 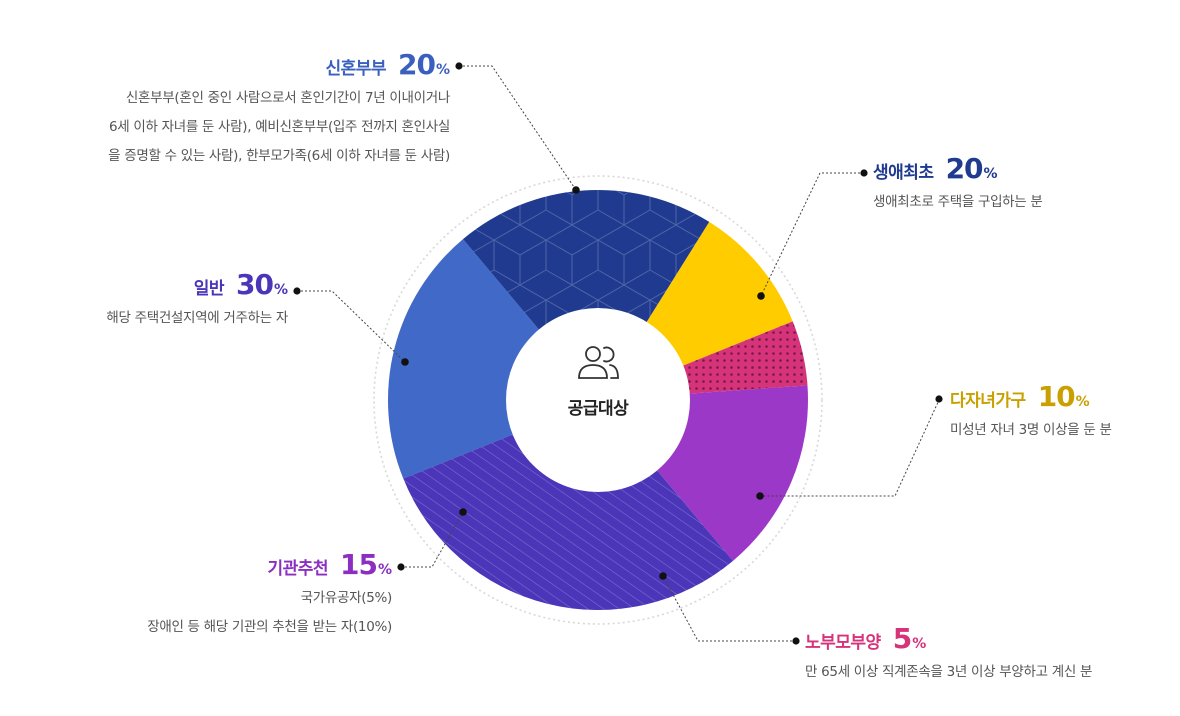 I want to click on slice-dot-multi-child, so click(x=760, y=496).